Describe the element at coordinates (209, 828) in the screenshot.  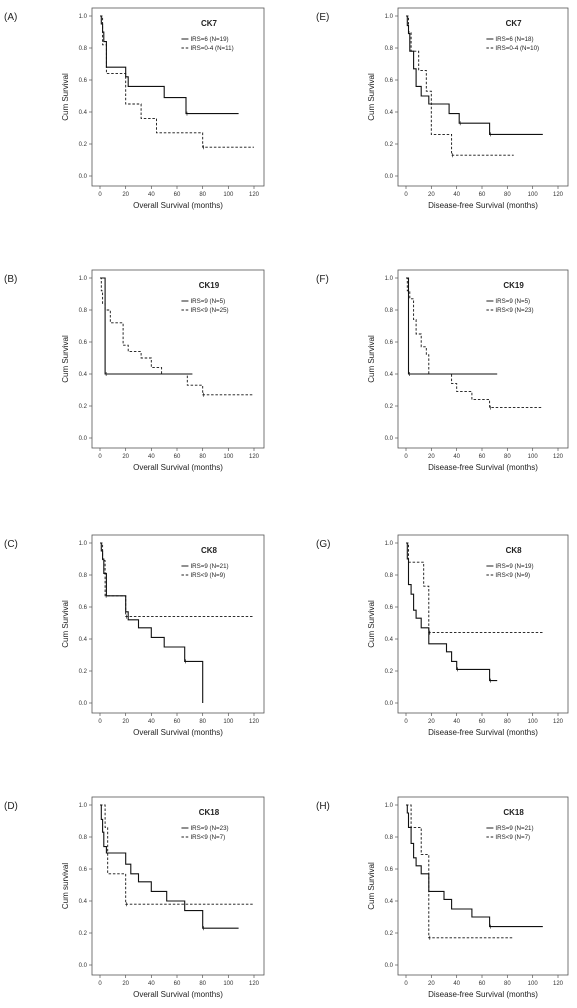
I see `legend-entry: IRS=9 (N=23)` at that location.